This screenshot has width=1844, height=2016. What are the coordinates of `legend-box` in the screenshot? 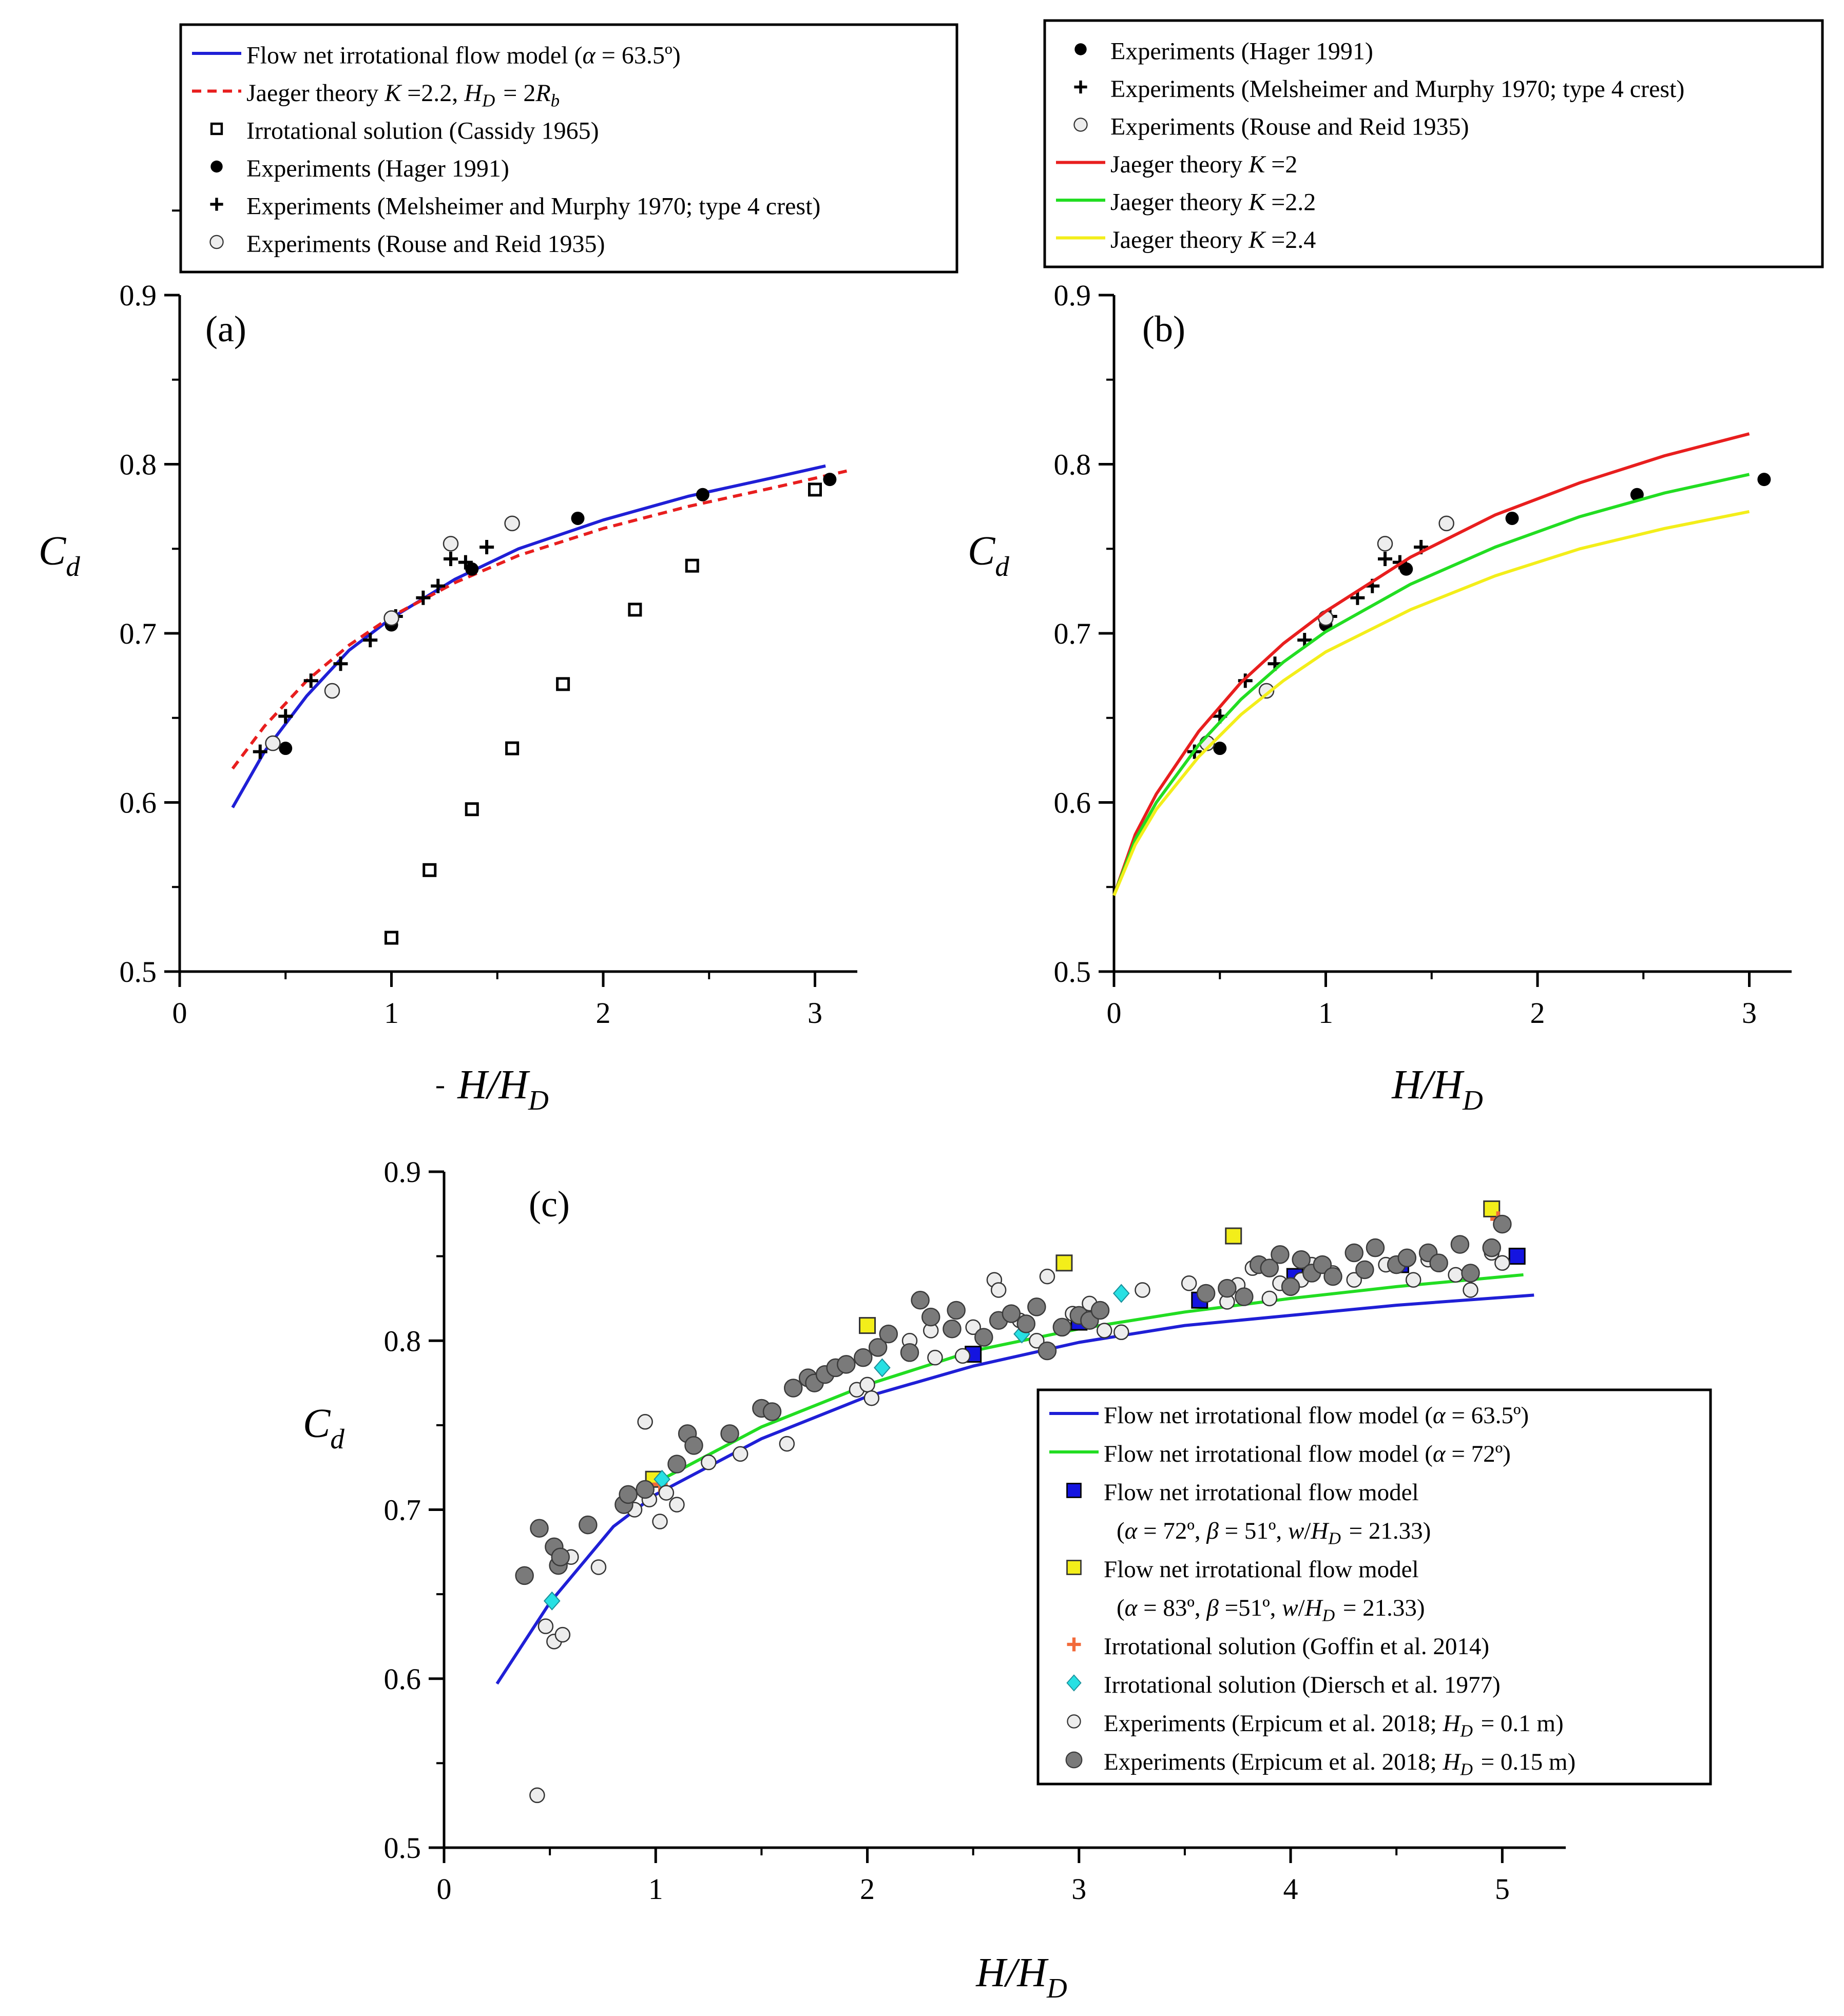 It's located at (1374, 1587).